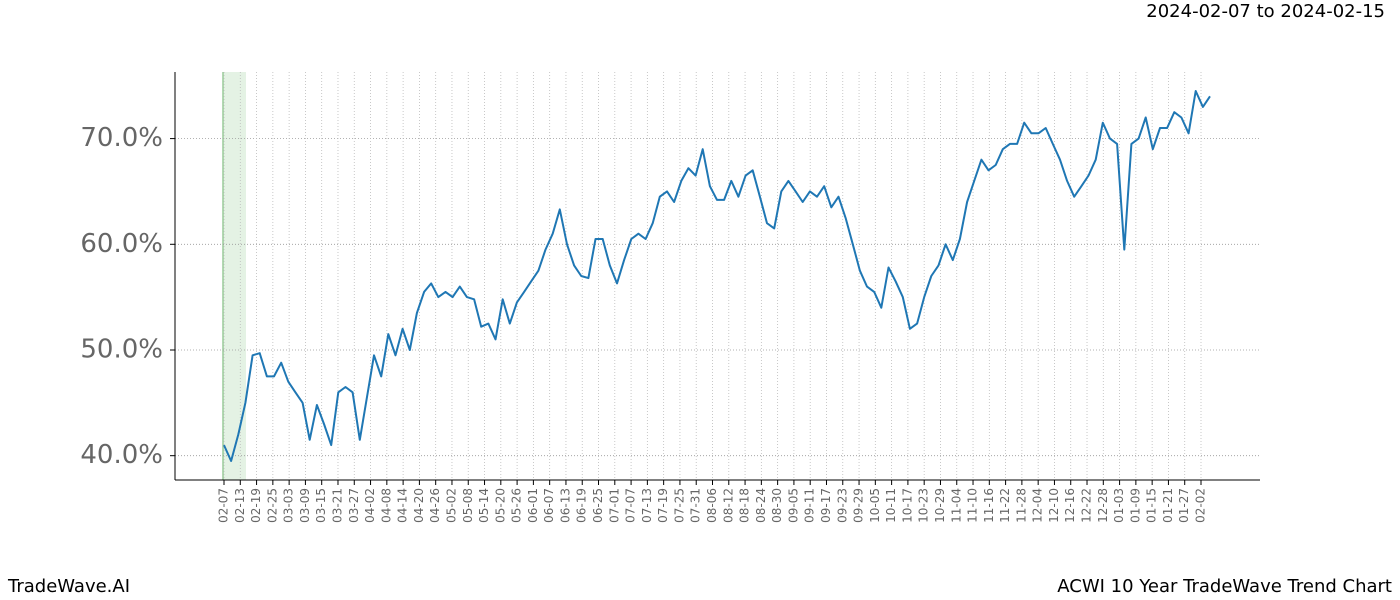 The image size is (1400, 600). Describe the element at coordinates (517, 505) in the screenshot. I see `x-tick-label: 05-26` at that location.